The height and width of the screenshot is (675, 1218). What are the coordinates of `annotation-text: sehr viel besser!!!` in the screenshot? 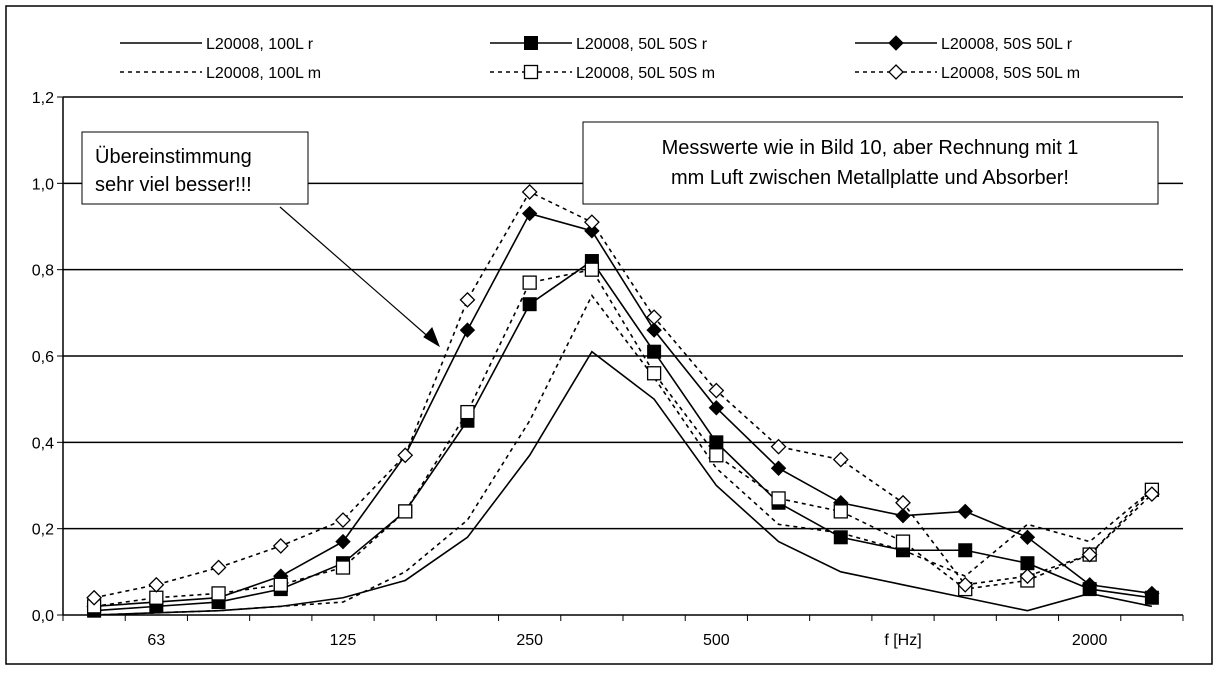 It's located at (173, 185).